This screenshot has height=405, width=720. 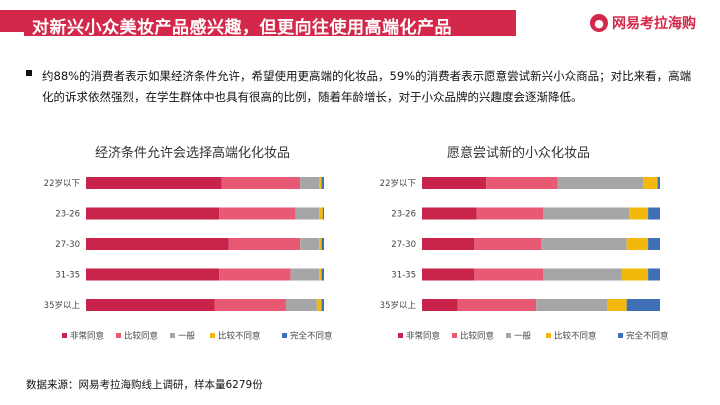 What do you see at coordinates (519, 153) in the screenshot?
I see `chart-title-right: 愿意尝试新的小众化妆品` at bounding box center [519, 153].